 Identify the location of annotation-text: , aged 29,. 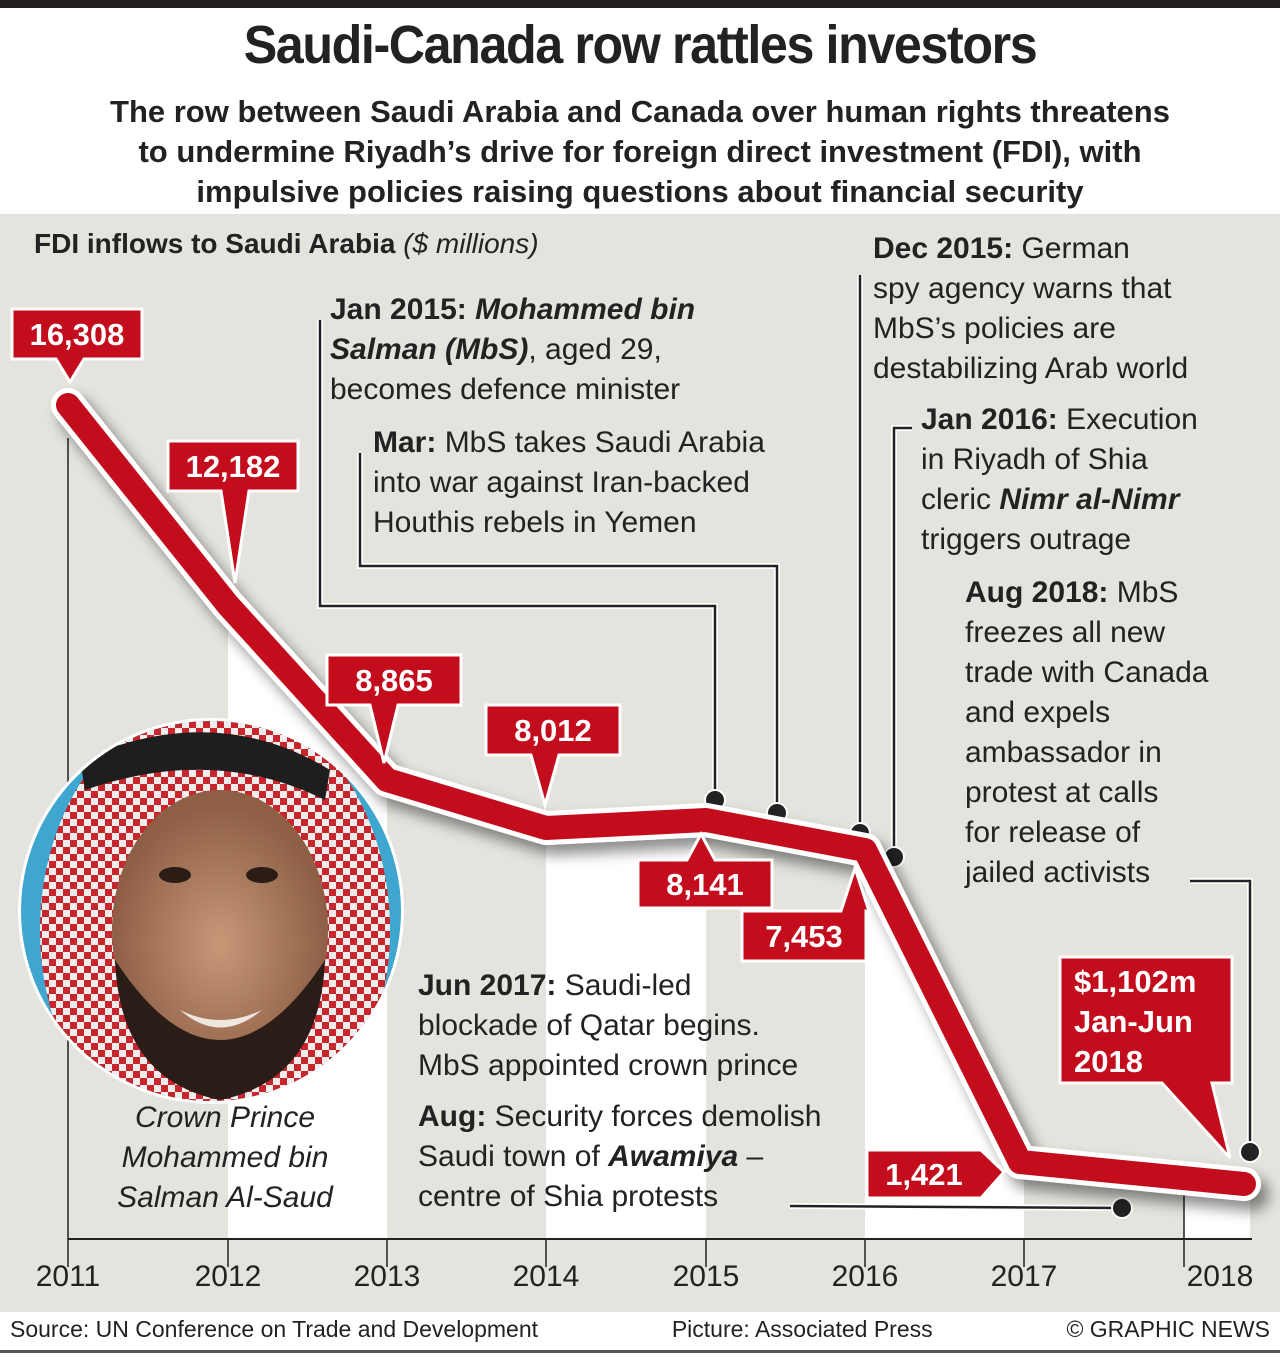
(595, 349).